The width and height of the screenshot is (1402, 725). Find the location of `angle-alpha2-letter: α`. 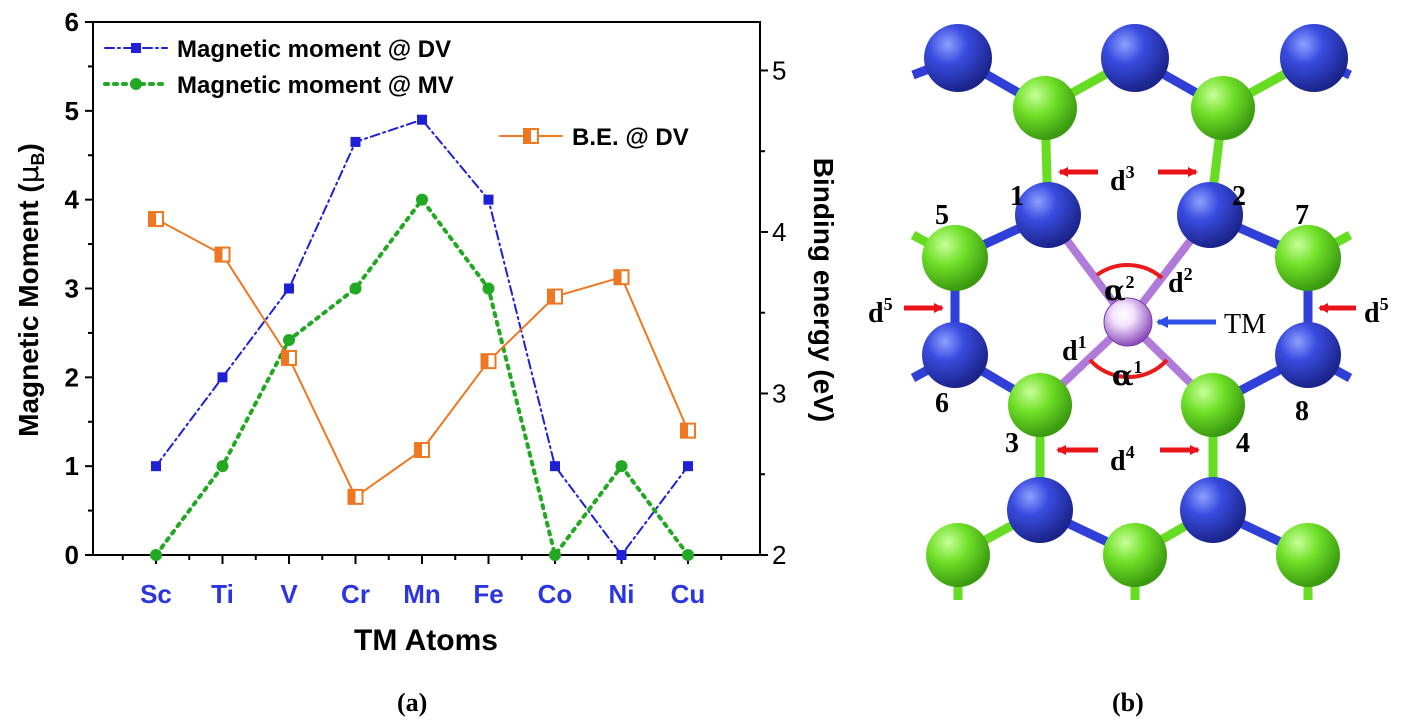

angle-alpha2-letter: α is located at coordinates (1115, 290).